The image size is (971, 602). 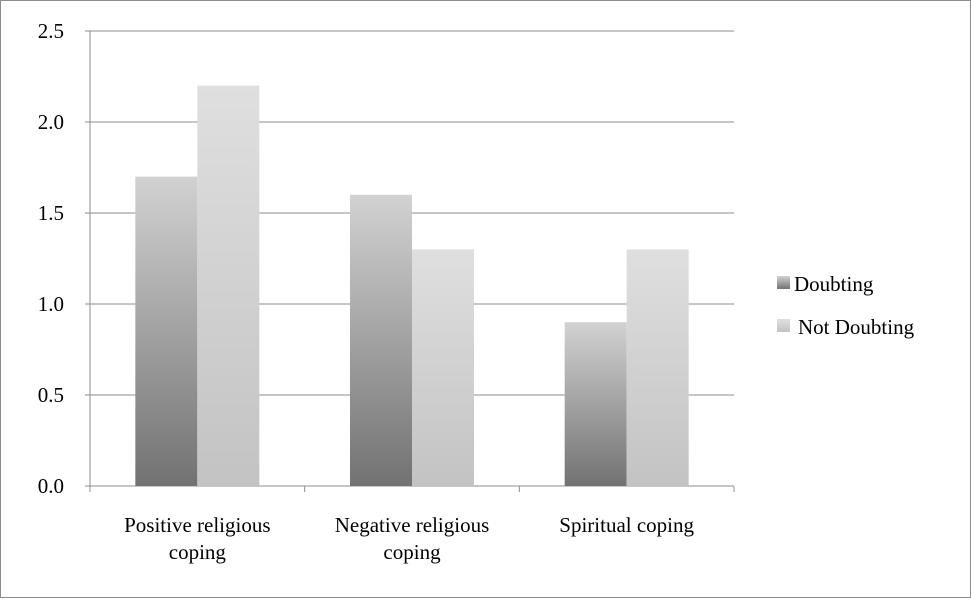 What do you see at coordinates (51, 486) in the screenshot?
I see `y-tick-label: 0.0` at bounding box center [51, 486].